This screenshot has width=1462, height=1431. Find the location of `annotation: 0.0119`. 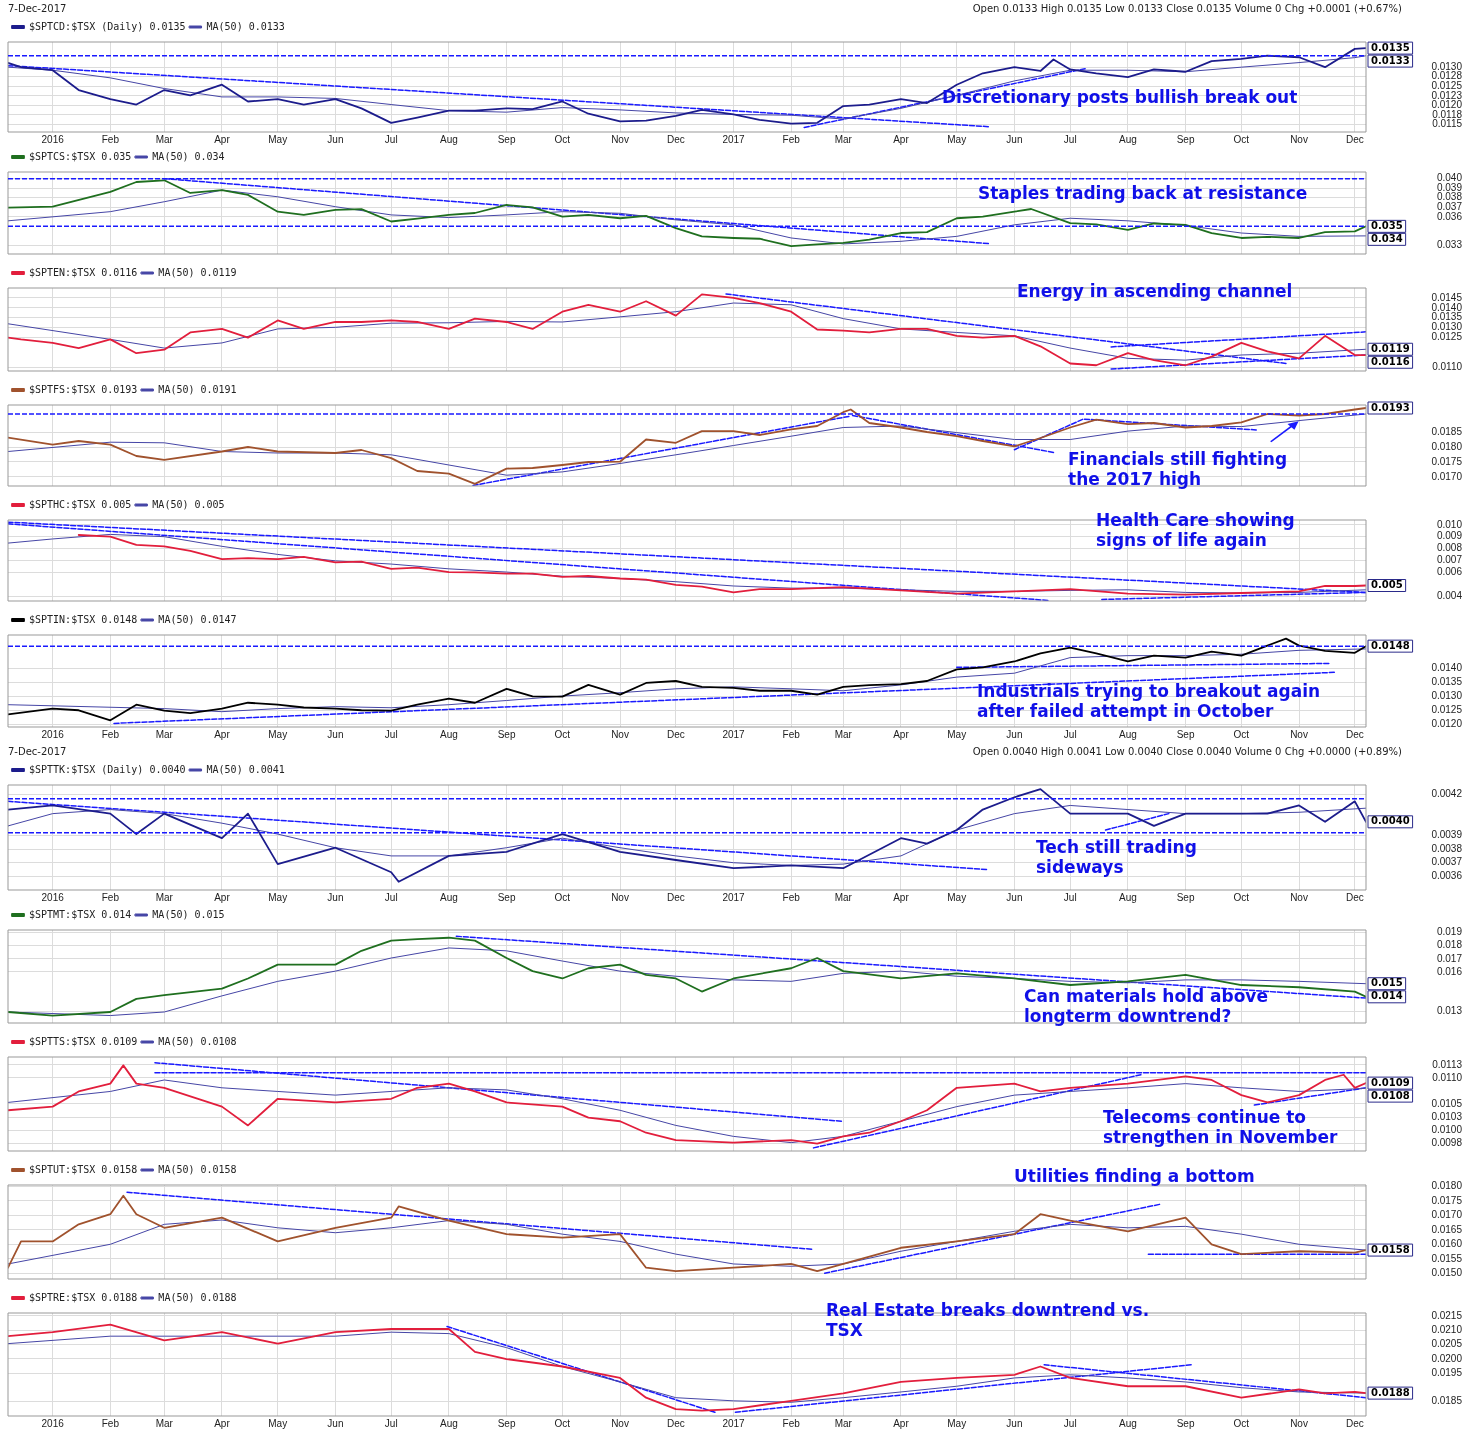

annotation: 0.0119 is located at coordinates (1390, 348).